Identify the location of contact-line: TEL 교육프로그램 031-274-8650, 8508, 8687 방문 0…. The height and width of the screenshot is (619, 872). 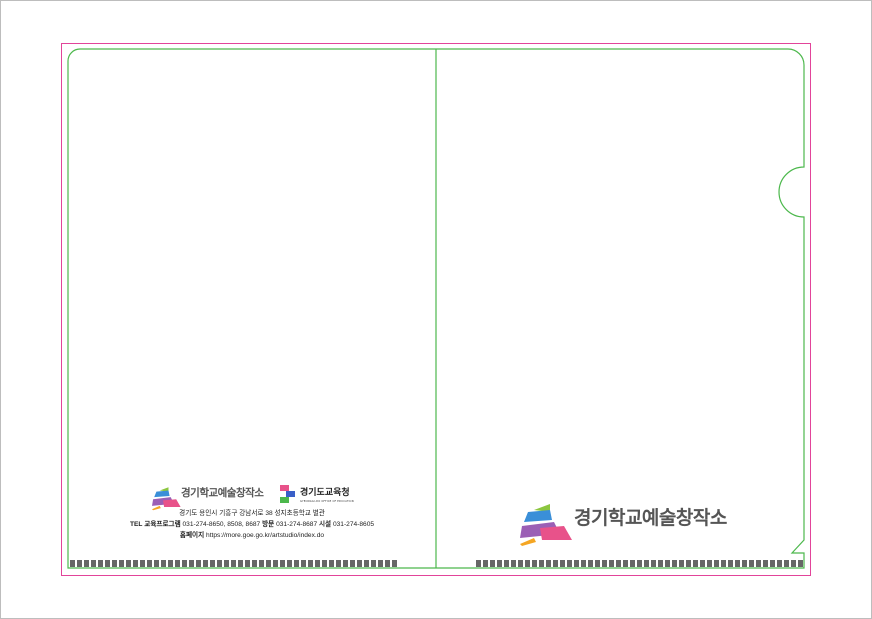
(252, 524).